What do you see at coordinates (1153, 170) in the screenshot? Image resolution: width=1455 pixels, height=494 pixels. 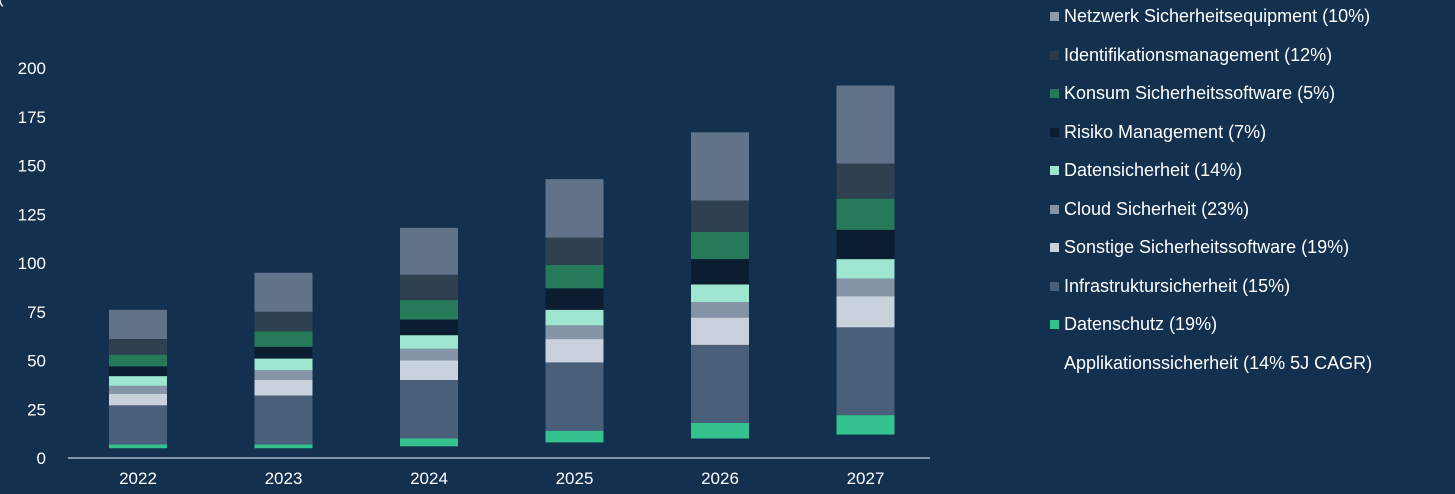 I see `legend-label: Datensicherheit (14%)` at bounding box center [1153, 170].